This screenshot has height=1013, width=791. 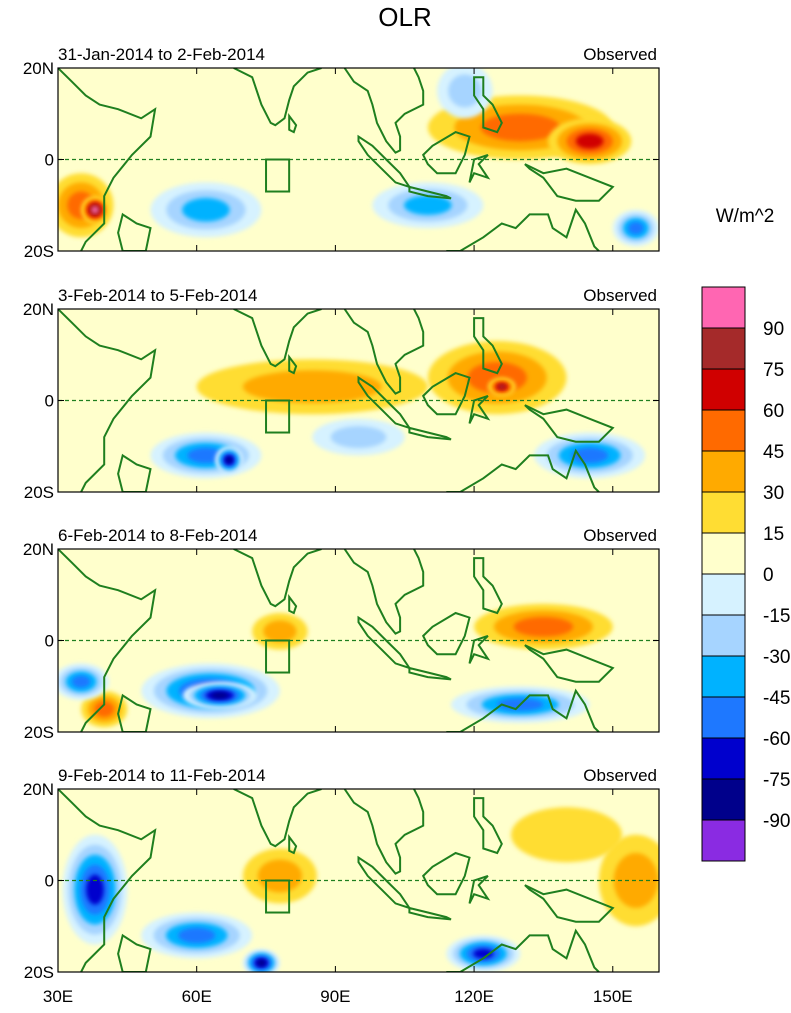 What do you see at coordinates (776, 780) in the screenshot?
I see `colorbar-label: -75` at bounding box center [776, 780].